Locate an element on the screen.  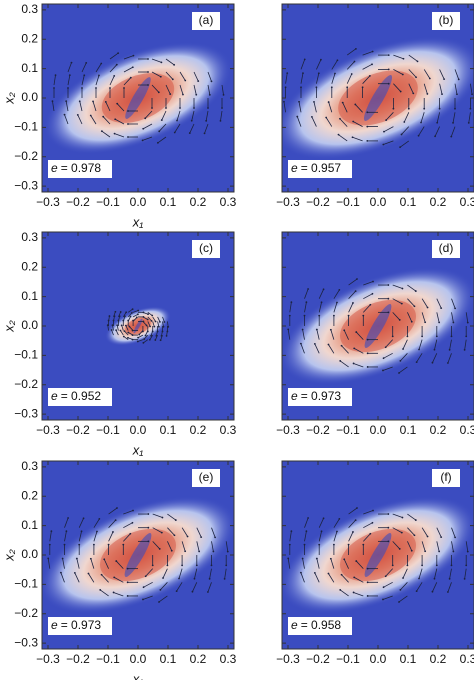
annotation-symbol: e is located at coordinates (294, 396).